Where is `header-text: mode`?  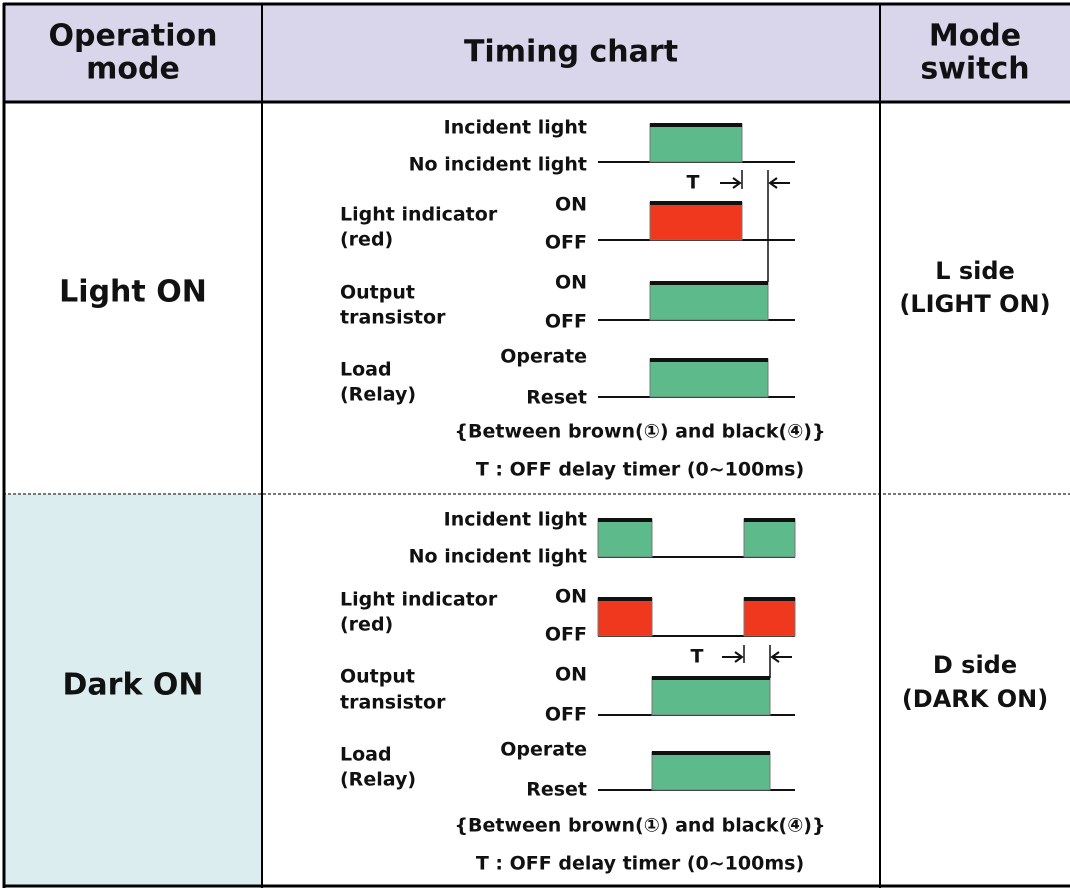
header-text: mode is located at coordinates (133, 69).